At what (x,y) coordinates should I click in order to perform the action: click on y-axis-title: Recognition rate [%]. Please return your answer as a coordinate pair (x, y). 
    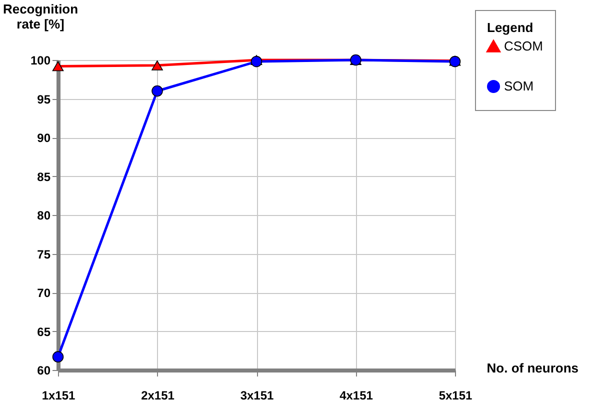
    Looking at the image, I should click on (40, 17).